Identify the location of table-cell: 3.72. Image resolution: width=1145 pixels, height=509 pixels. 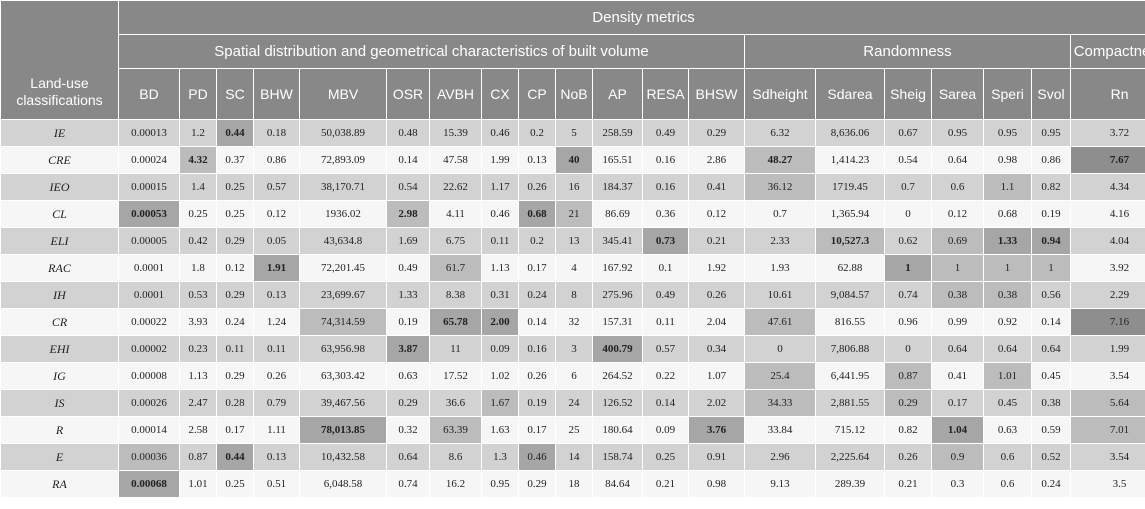
(1107, 133).